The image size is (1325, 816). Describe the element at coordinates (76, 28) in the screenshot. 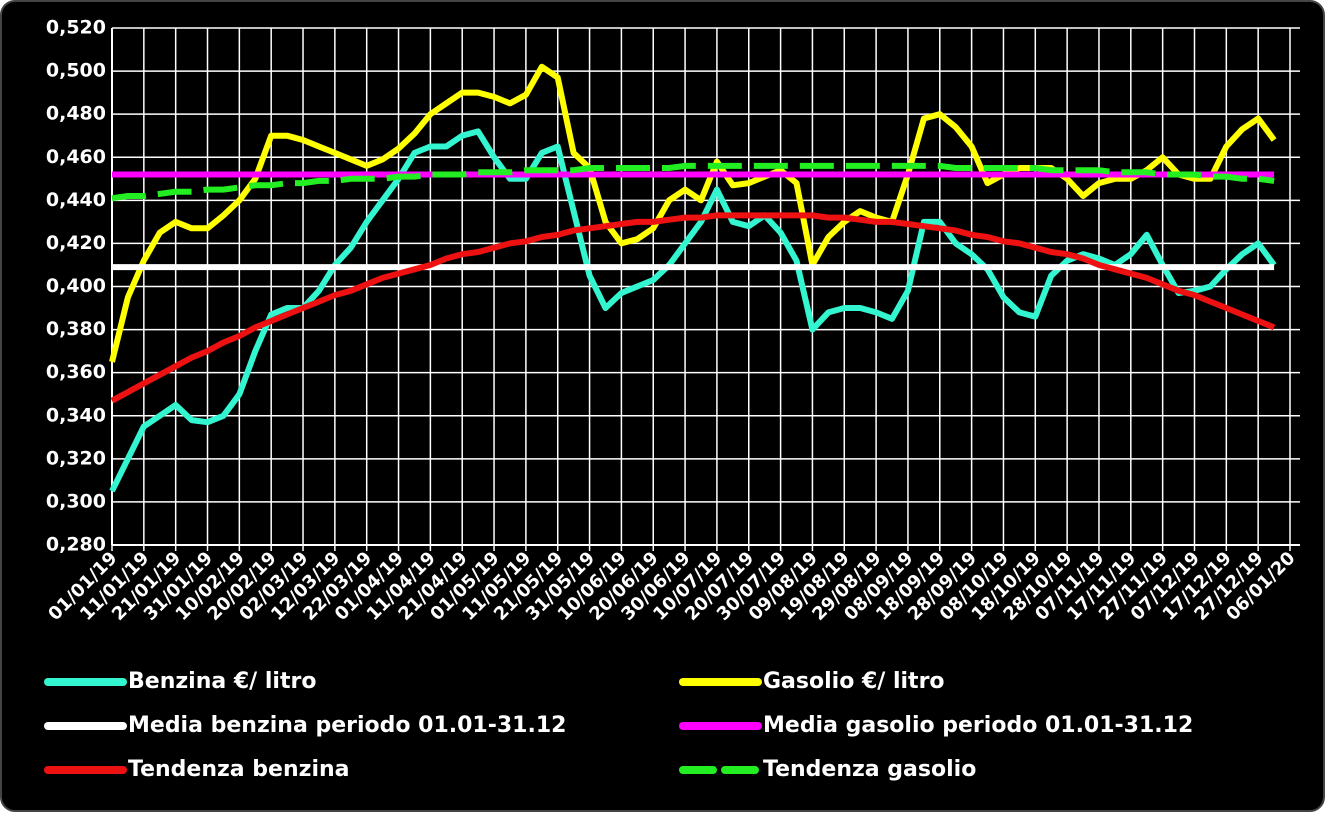

I see `y-tick-label: 0,520` at that location.